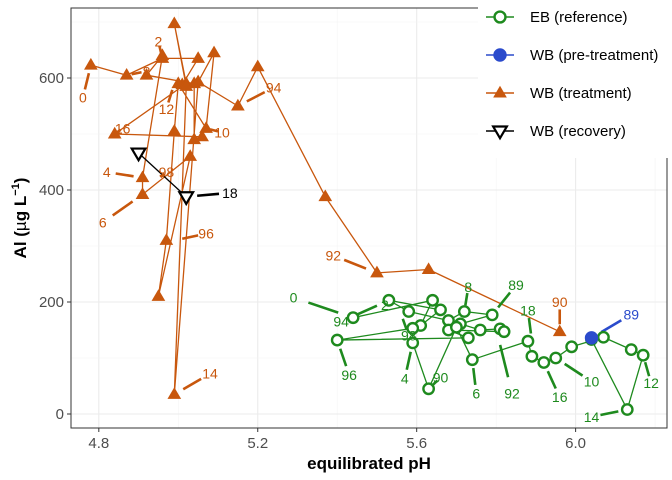  Describe the element at coordinates (385, 305) in the screenshot. I see `point-label-eb: 2` at that location.